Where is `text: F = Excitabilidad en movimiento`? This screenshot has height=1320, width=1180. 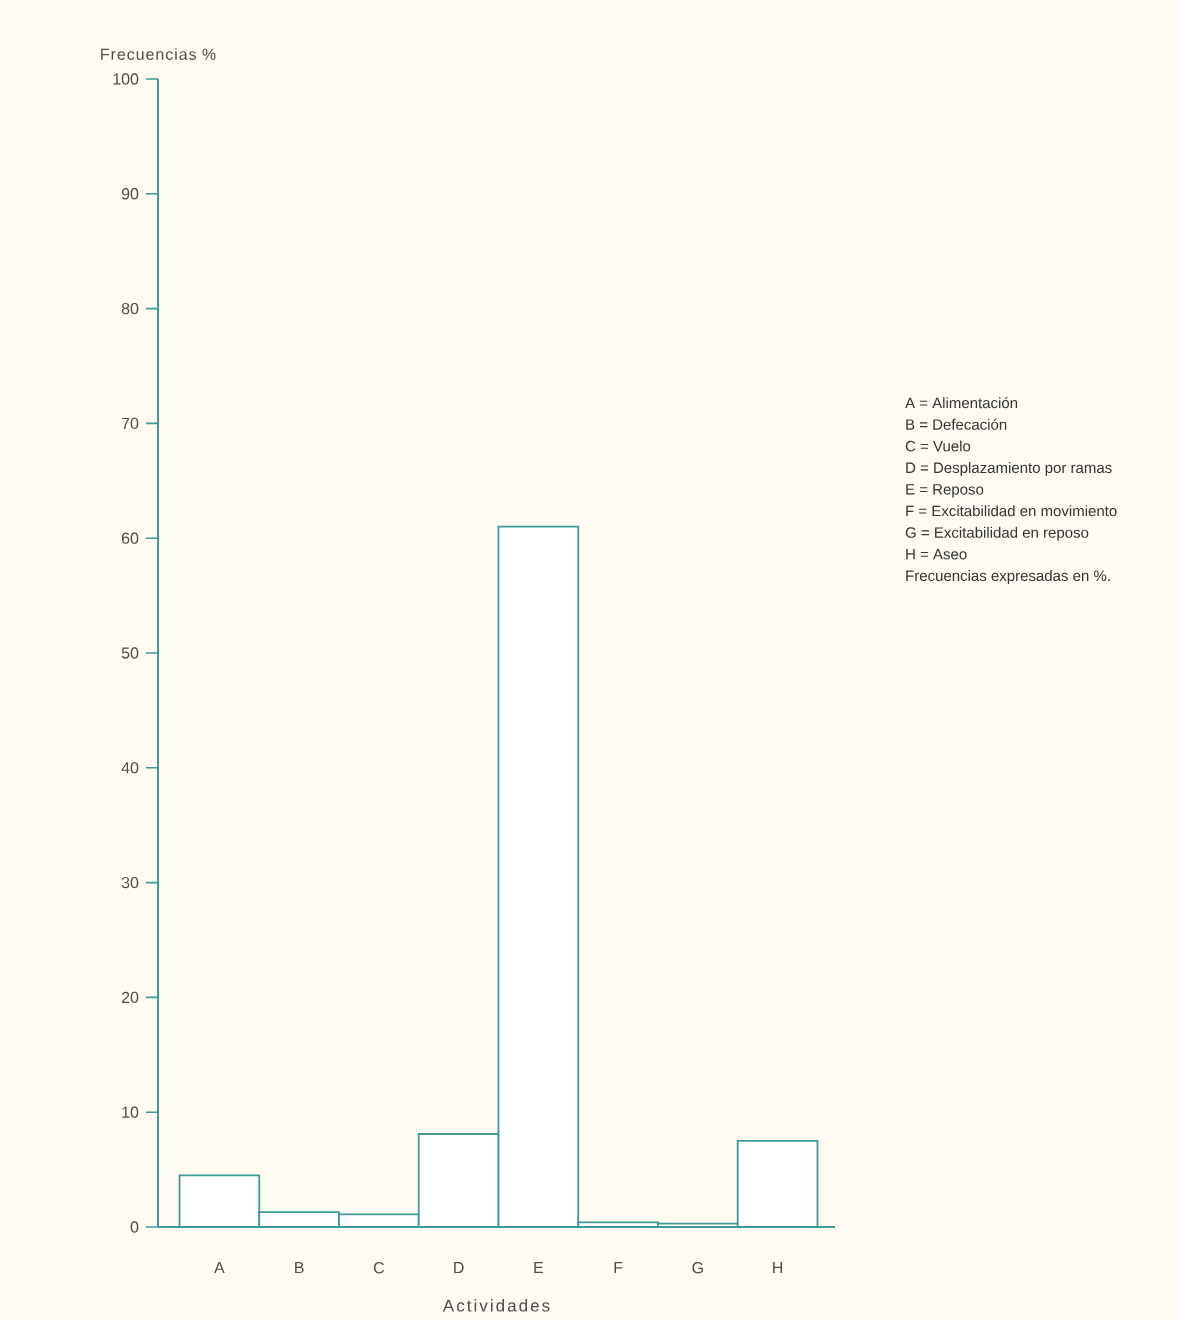 text: F = Excitabilidad en movimiento is located at coordinates (1011, 511).